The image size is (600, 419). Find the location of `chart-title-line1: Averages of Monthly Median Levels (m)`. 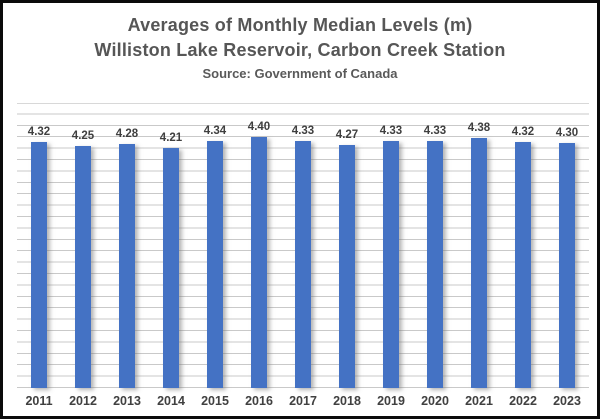

chart-title-line1: Averages of Monthly Median Levels (m) is located at coordinates (300, 25).